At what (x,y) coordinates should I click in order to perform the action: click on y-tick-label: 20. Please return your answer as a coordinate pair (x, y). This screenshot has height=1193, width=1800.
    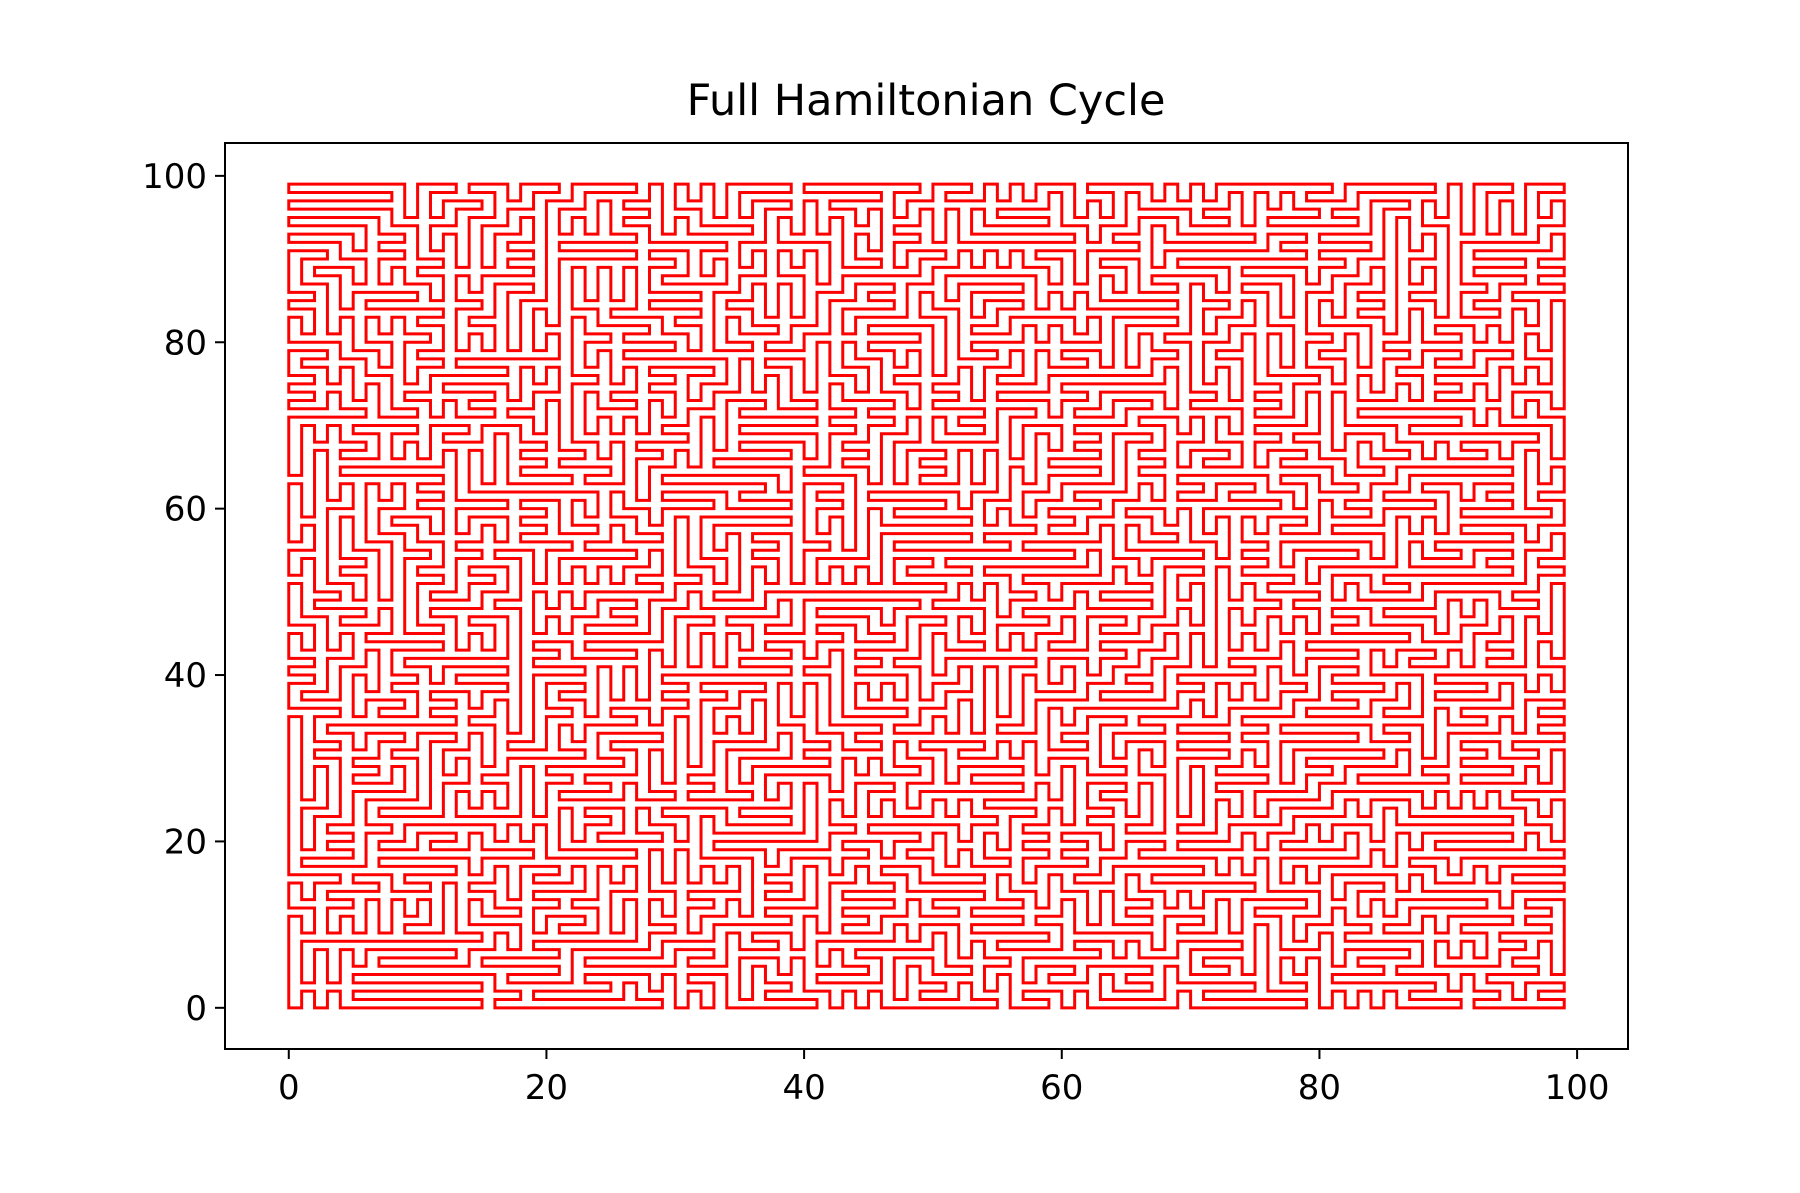
    Looking at the image, I should click on (185, 842).